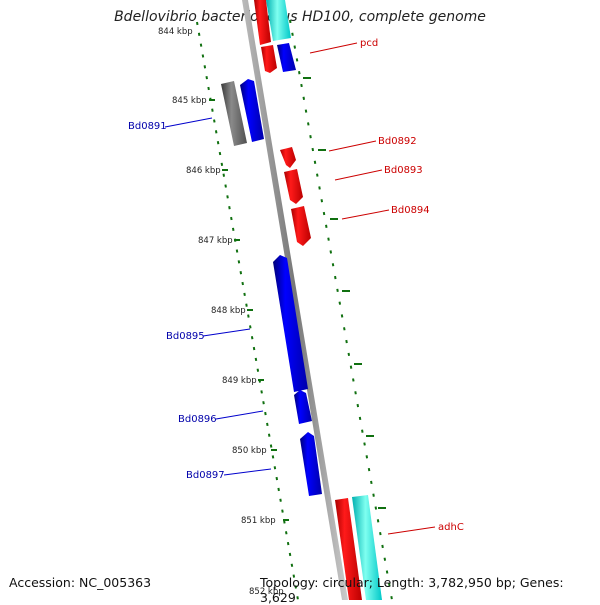  What do you see at coordinates (234, 113) in the screenshot?
I see `feature-bd0891-gray` at bounding box center [234, 113].